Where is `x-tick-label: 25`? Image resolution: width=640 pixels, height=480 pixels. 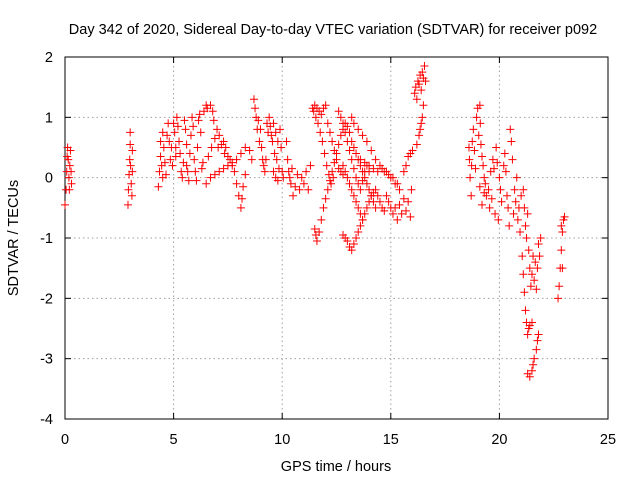
x-tick-label: 25 is located at coordinates (608, 440).